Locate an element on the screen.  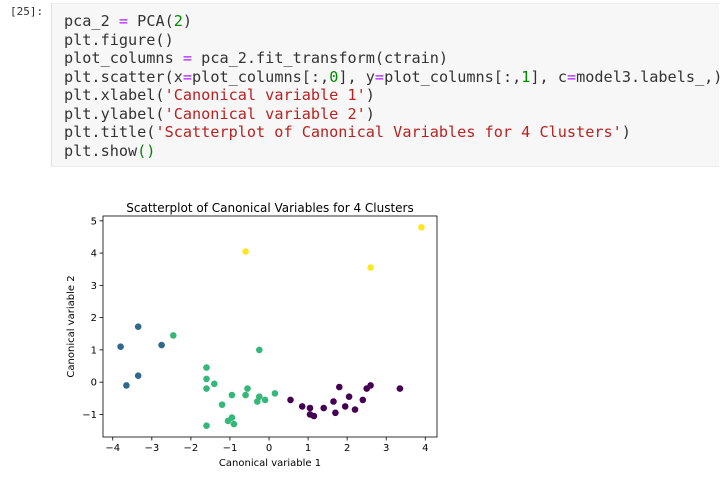
code-token: PCA( is located at coordinates (151, 21).